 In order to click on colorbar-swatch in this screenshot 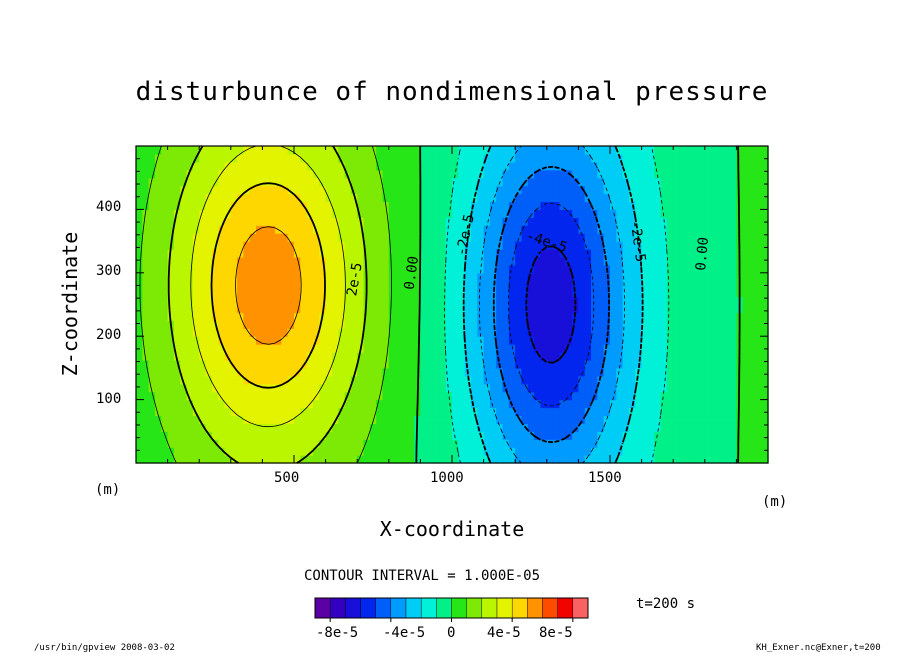, I will do `click(580, 608)`.